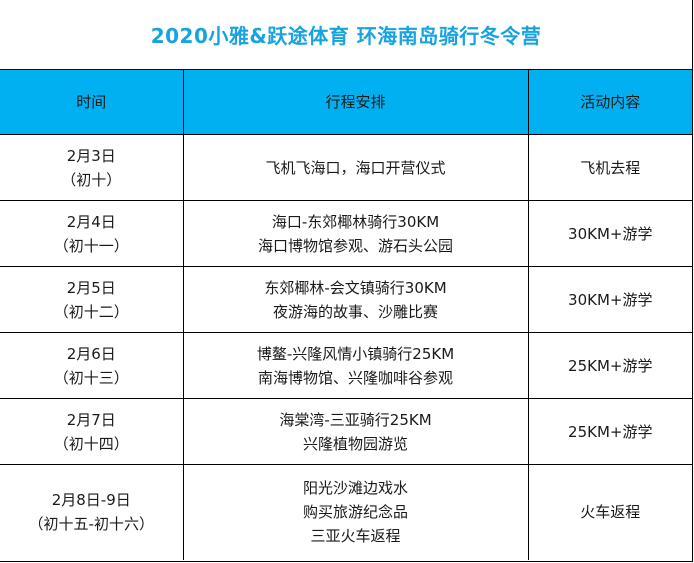  I want to click on lunar-date-text: （初十五-初十六）, so click(91, 524).